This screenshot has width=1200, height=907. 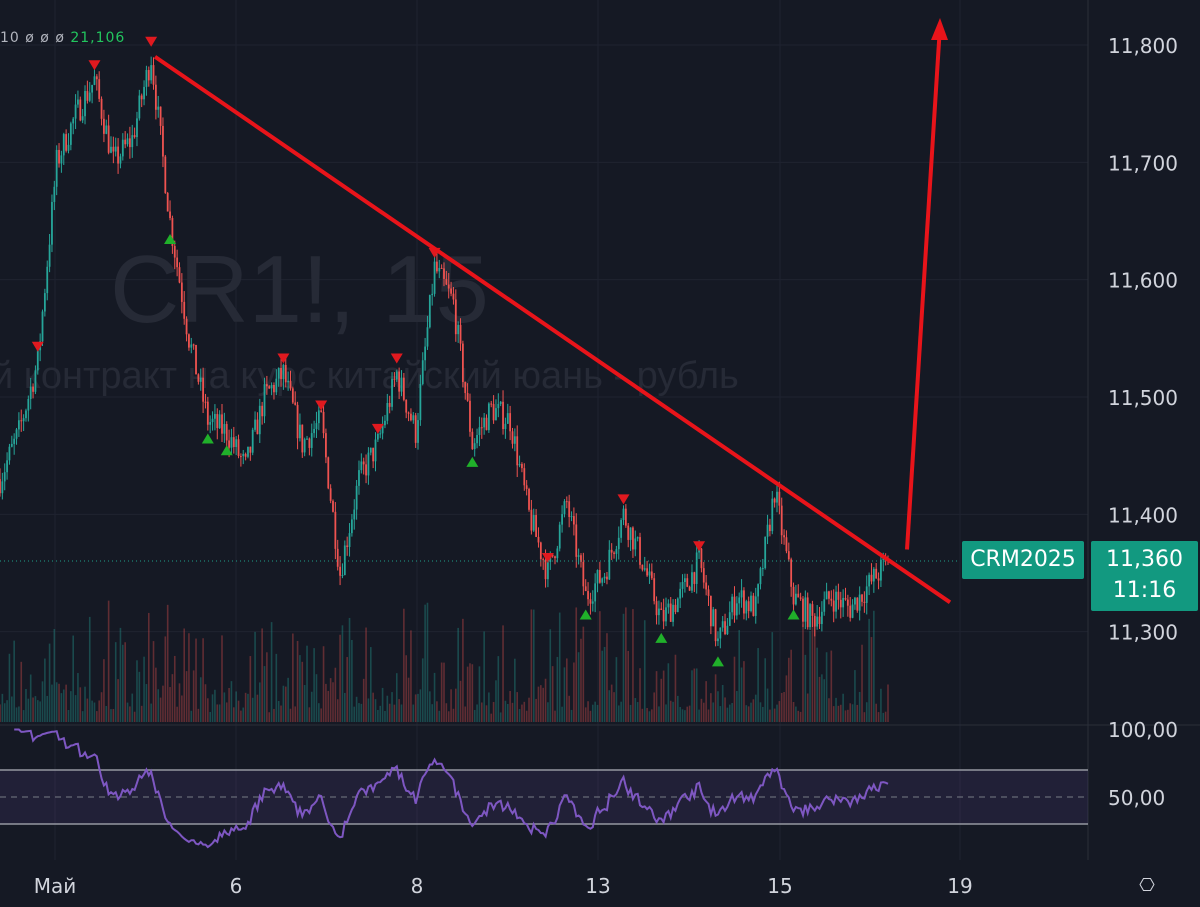 What do you see at coordinates (503, 886) in the screenshot?
I see `time-axis: Май 6 8 13 15 19` at bounding box center [503, 886].